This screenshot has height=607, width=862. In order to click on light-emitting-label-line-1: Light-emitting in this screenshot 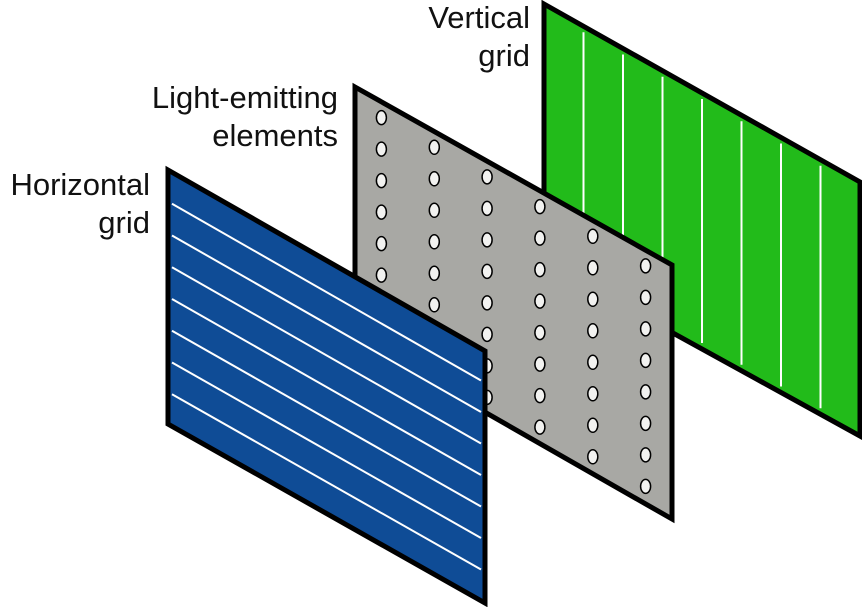, I will do `click(245, 97)`.